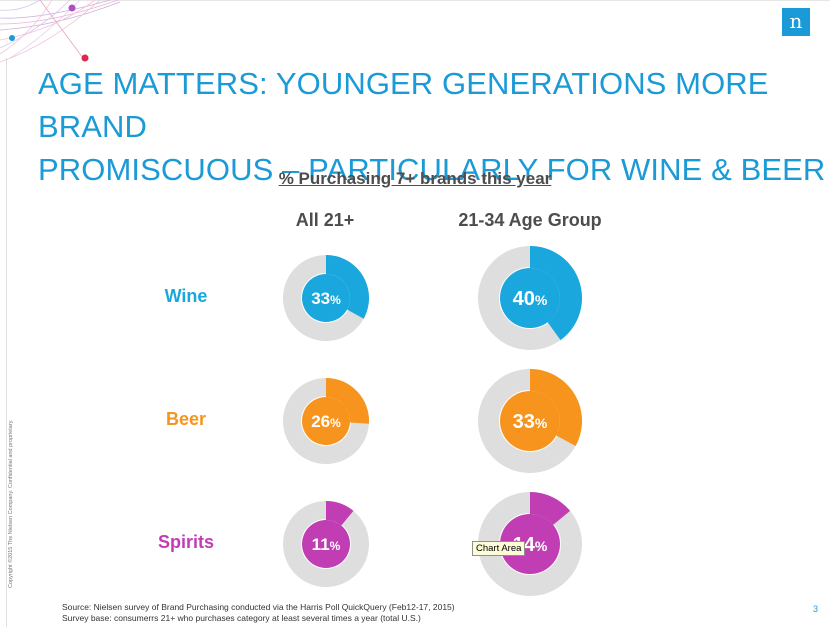 This screenshot has height=627, width=830. What do you see at coordinates (796, 22) in the screenshot?
I see `nielsen-logo: n` at bounding box center [796, 22].